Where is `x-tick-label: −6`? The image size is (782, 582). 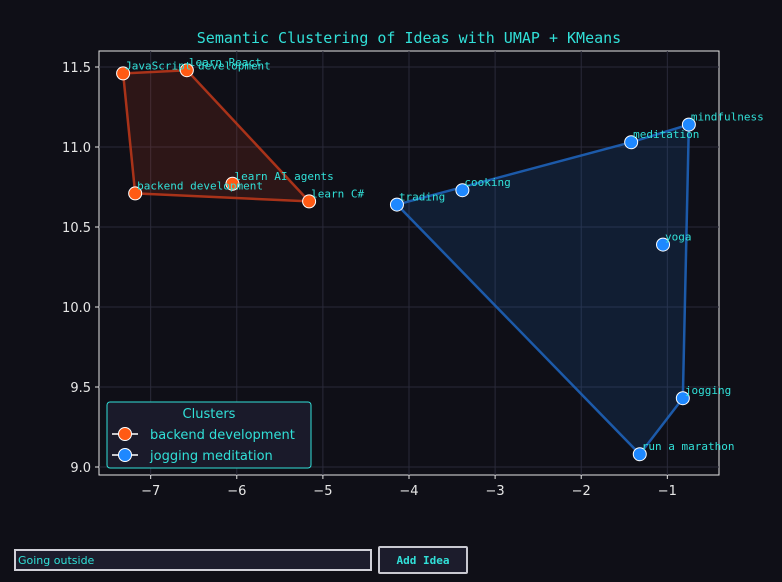 x-tick-label: −6 is located at coordinates (236, 491).